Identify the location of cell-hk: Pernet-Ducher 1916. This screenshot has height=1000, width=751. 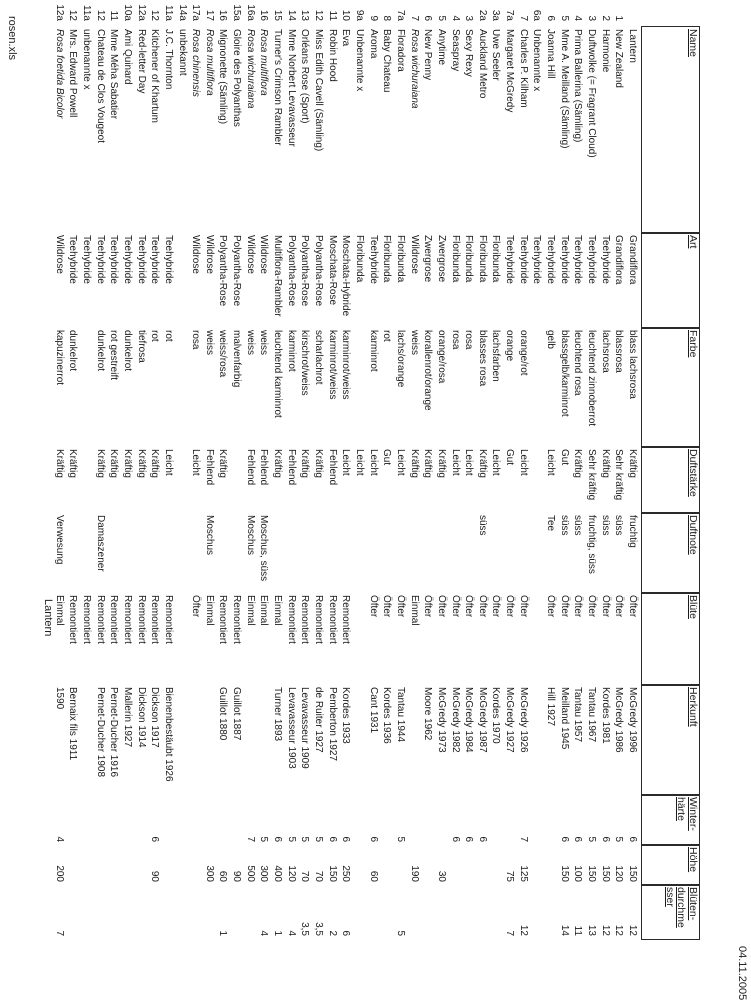
(114, 732).